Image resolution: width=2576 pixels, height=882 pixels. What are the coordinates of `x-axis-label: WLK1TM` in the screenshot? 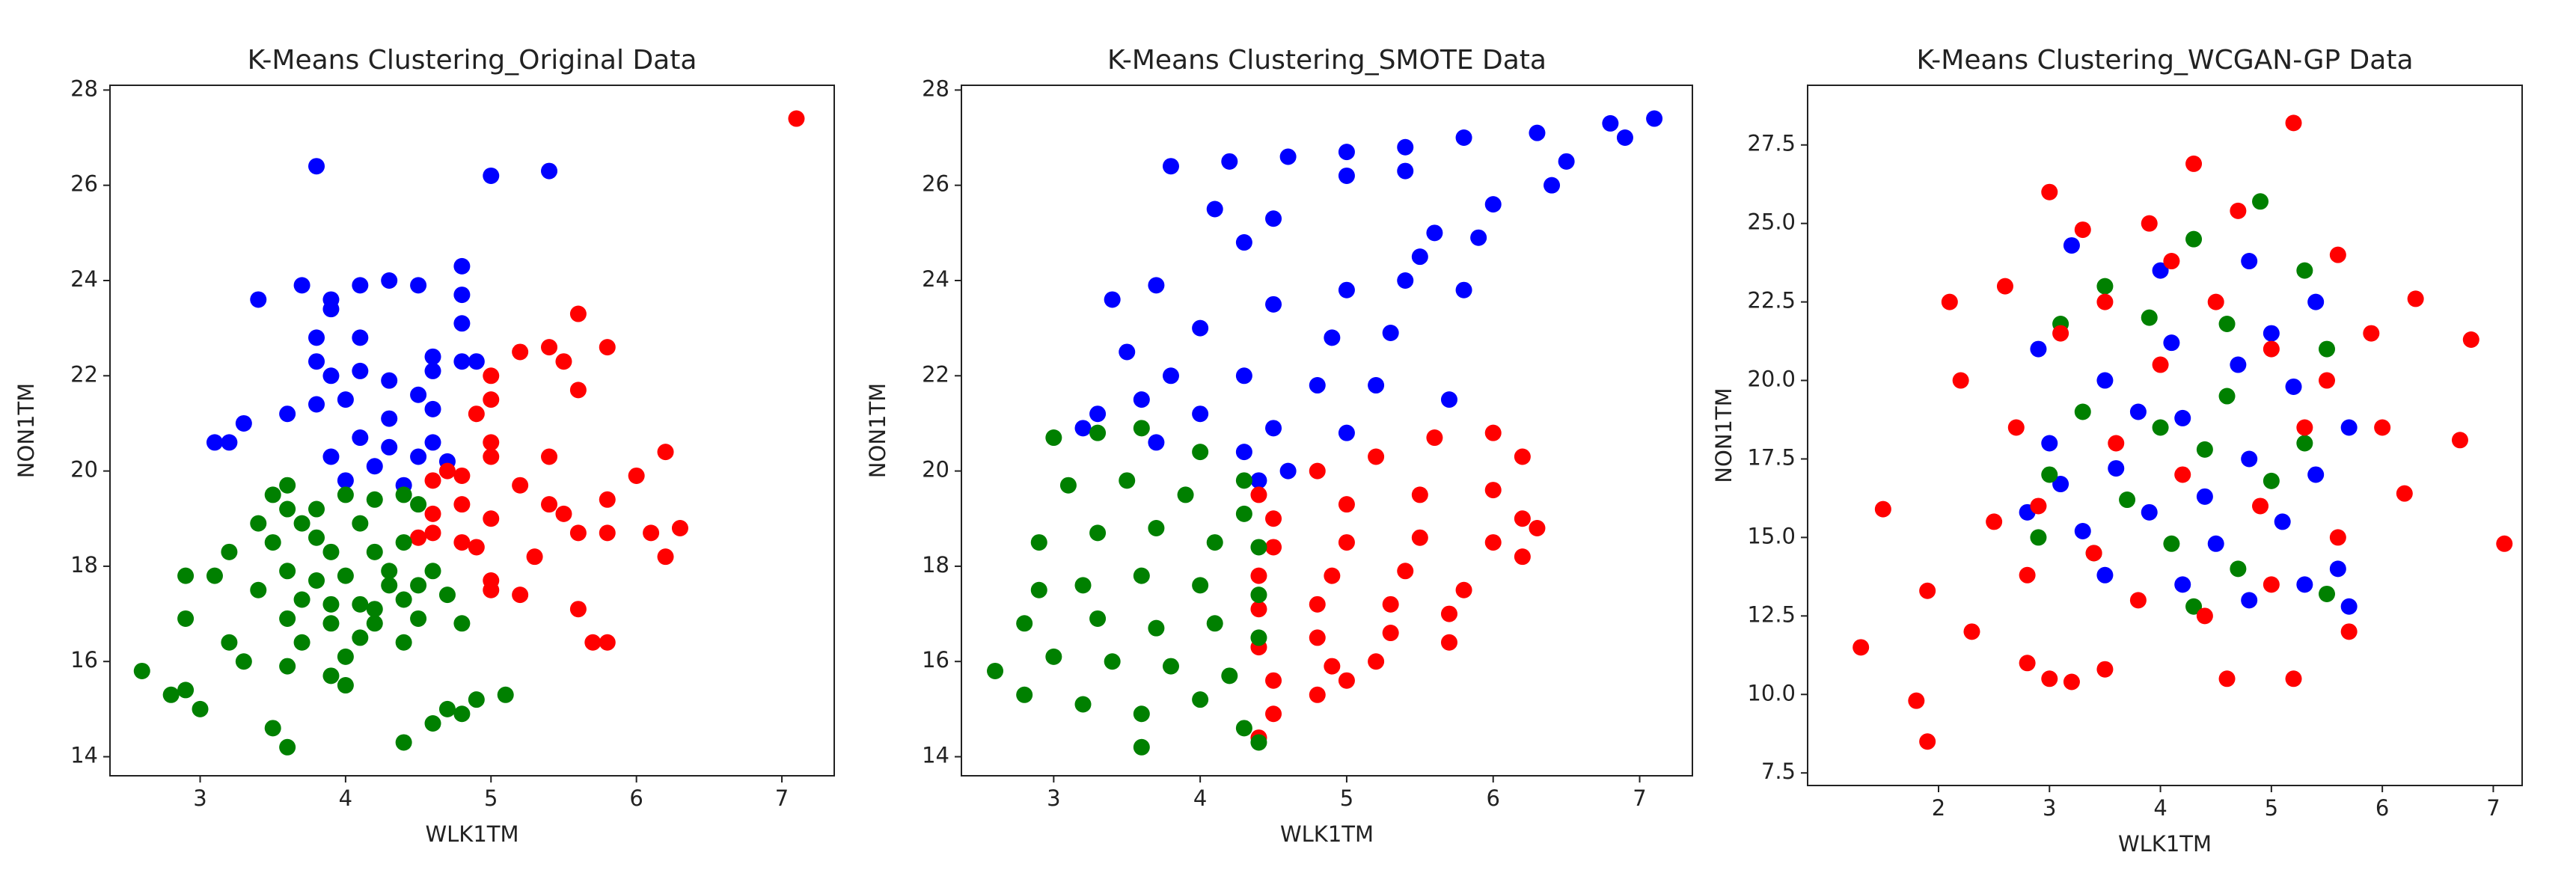 It's located at (472, 834).